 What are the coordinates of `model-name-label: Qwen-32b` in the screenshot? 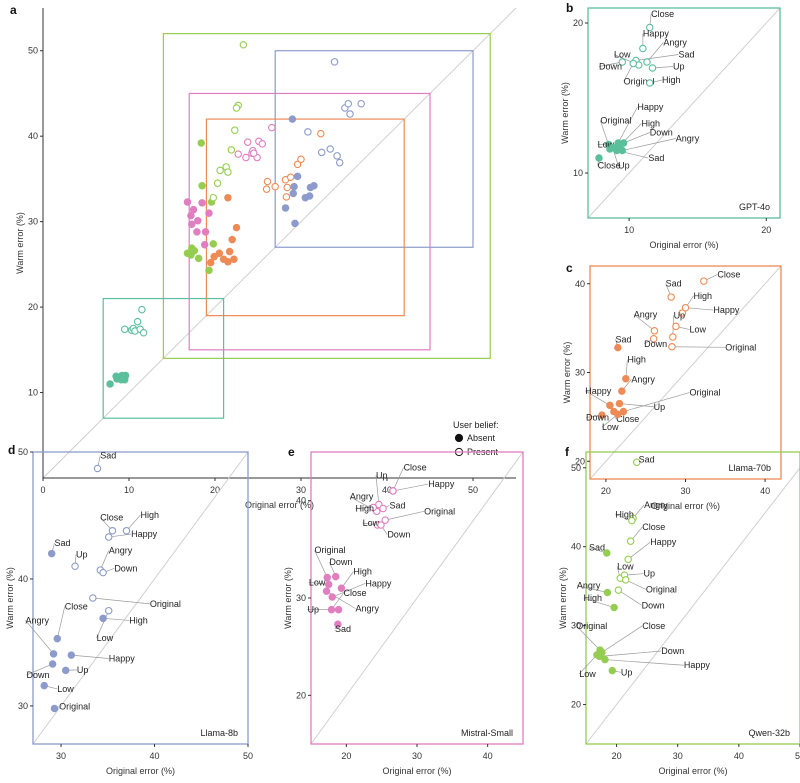 It's located at (769, 733).